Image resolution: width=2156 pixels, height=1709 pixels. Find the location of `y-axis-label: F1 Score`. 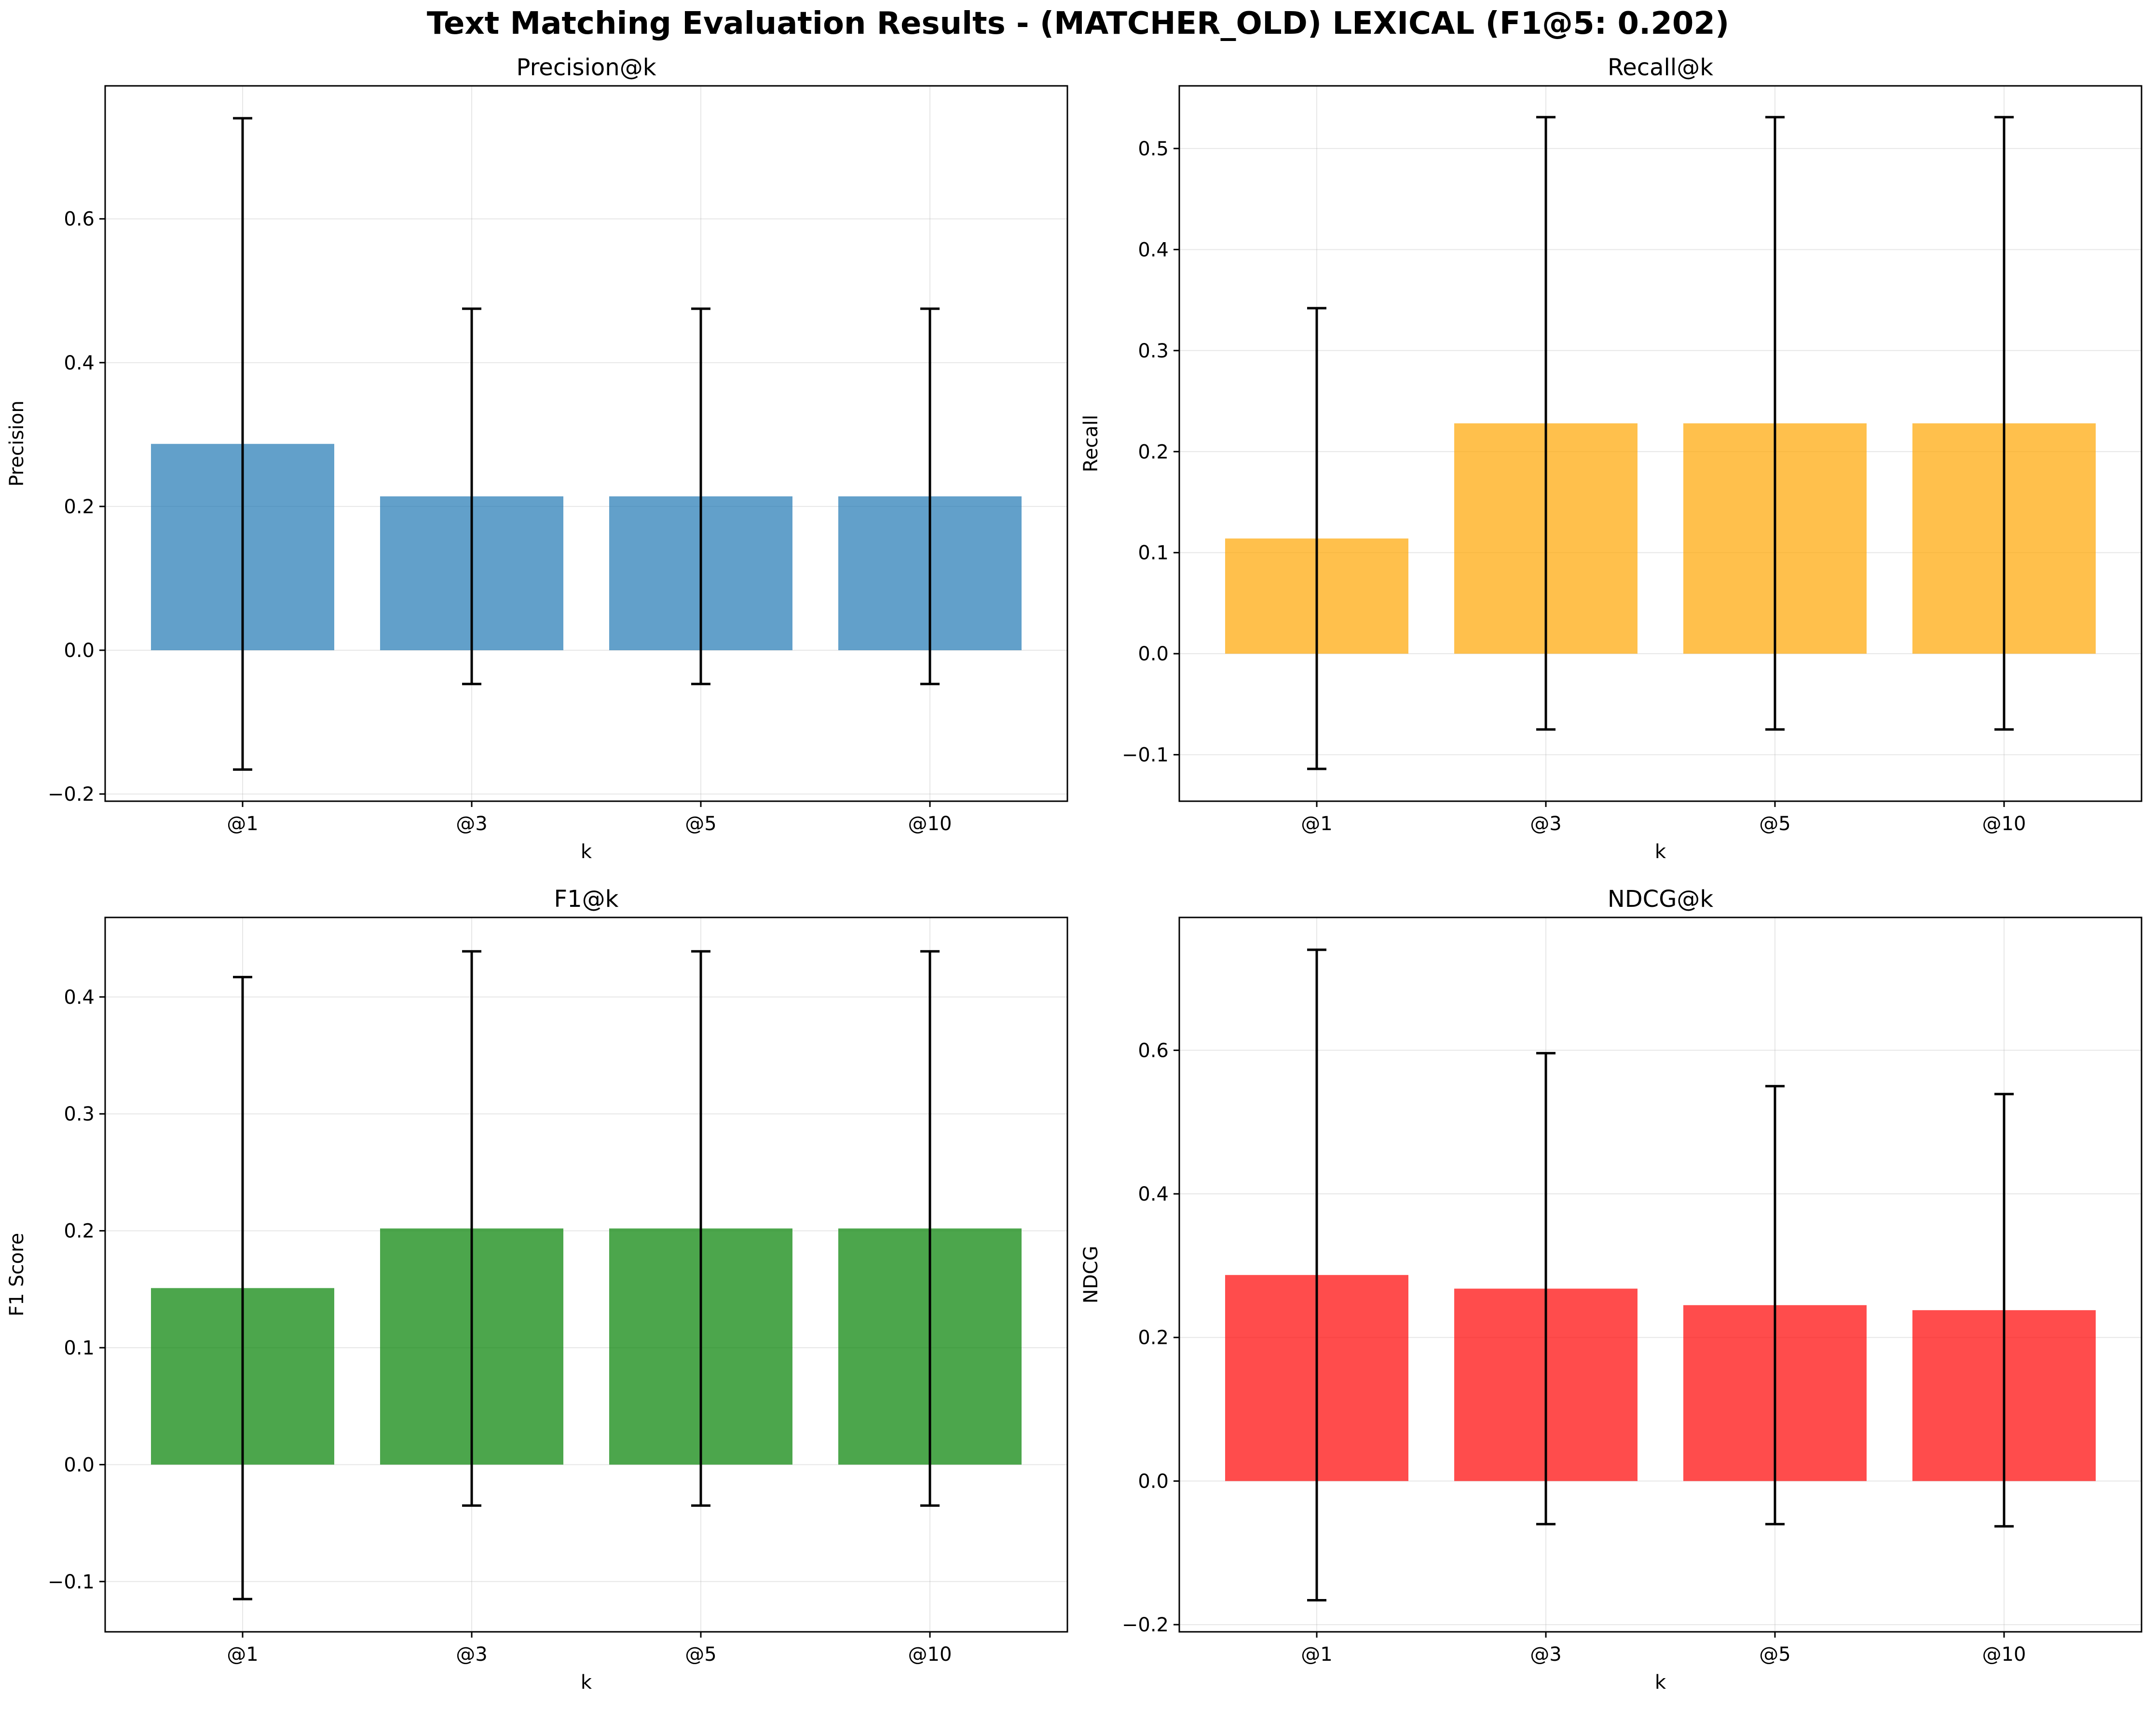

y-axis-label: F1 Score is located at coordinates (17, 1274).